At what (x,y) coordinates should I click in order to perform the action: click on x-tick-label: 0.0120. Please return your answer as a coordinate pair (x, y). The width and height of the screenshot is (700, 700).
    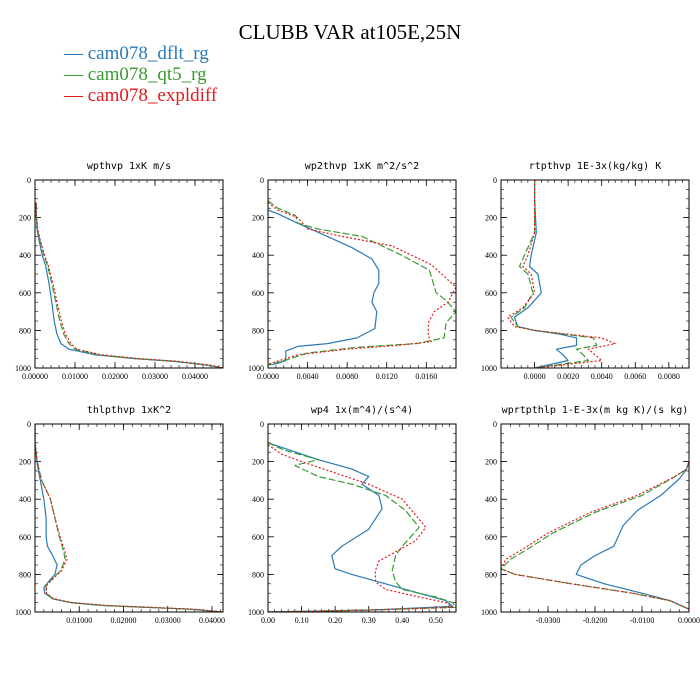
    Looking at the image, I should click on (387, 376).